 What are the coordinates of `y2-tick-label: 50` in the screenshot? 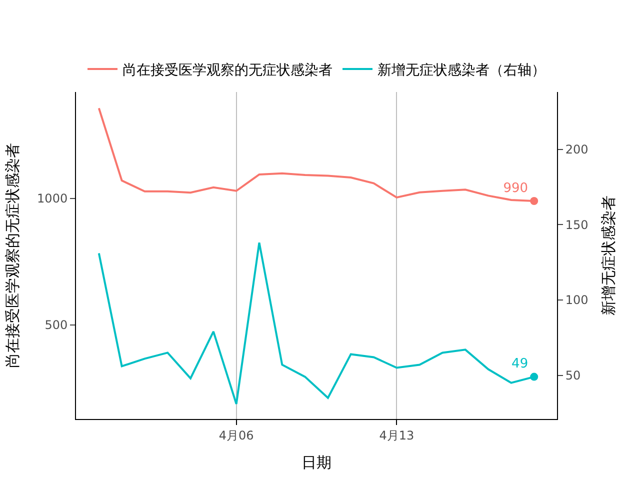 It's located at (573, 375).